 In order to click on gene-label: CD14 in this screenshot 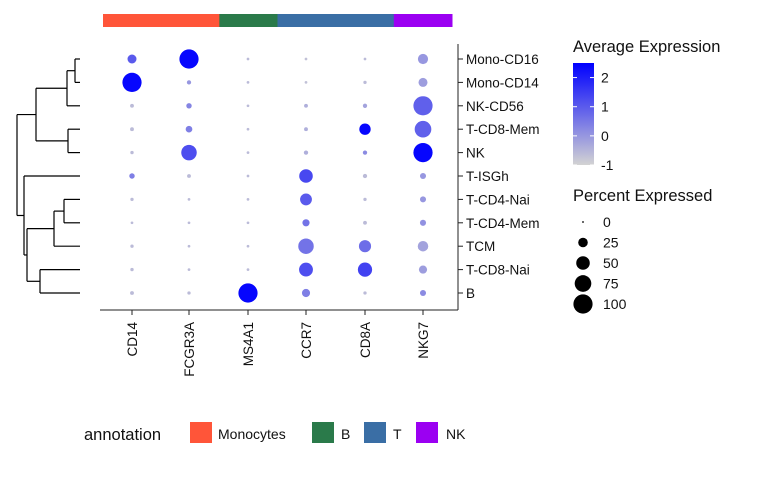, I will do `click(132, 339)`.